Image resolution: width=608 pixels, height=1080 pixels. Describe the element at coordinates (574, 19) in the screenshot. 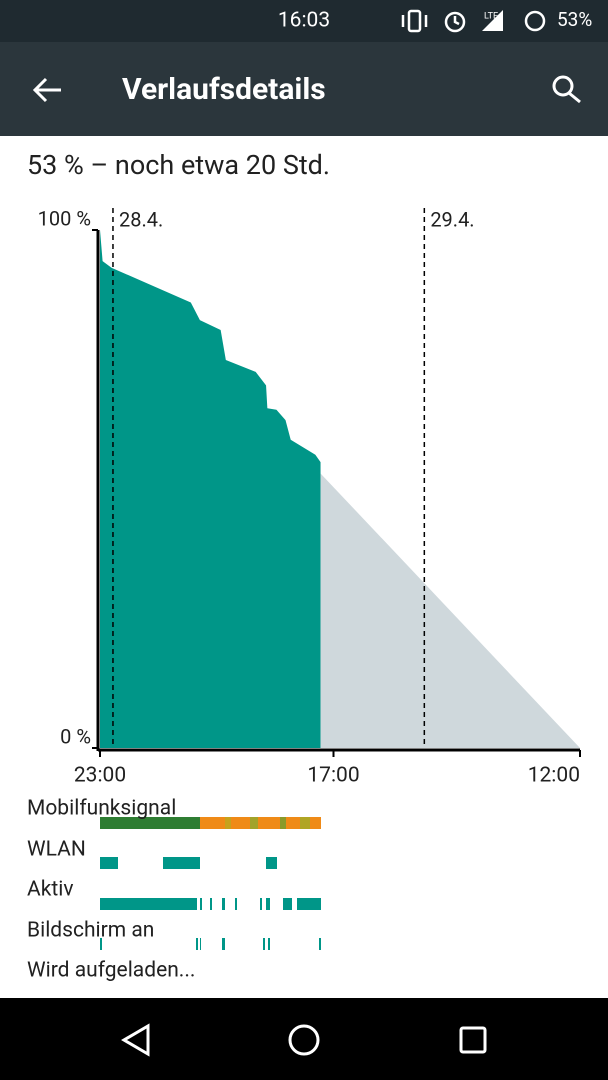

I see `battery-text: 53%` at that location.